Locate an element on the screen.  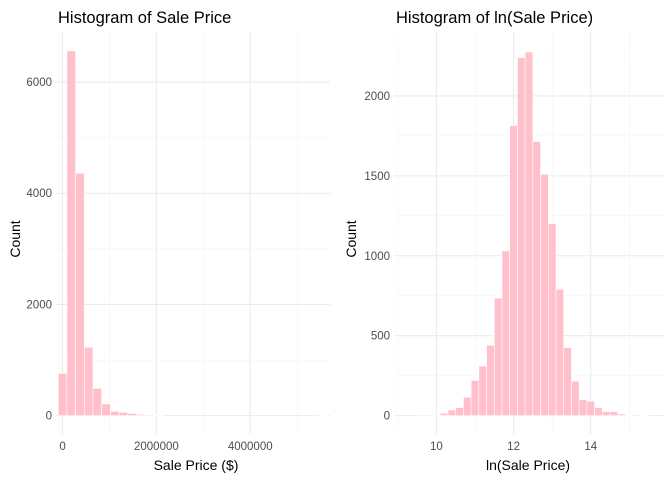
x-tick-label: 4000000 is located at coordinates (250, 447).